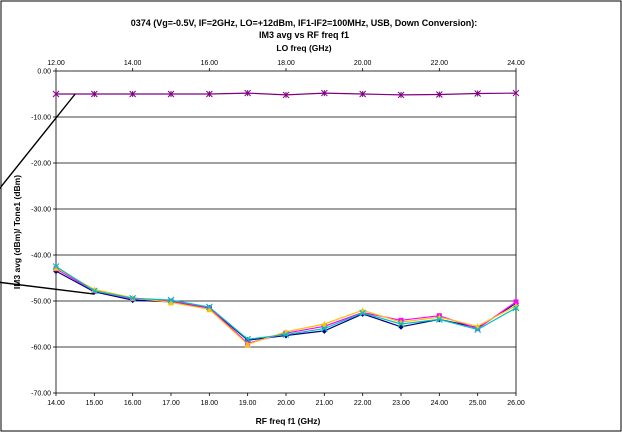  What do you see at coordinates (286, 403) in the screenshot?
I see `x-tick-label: 20.00` at bounding box center [286, 403].